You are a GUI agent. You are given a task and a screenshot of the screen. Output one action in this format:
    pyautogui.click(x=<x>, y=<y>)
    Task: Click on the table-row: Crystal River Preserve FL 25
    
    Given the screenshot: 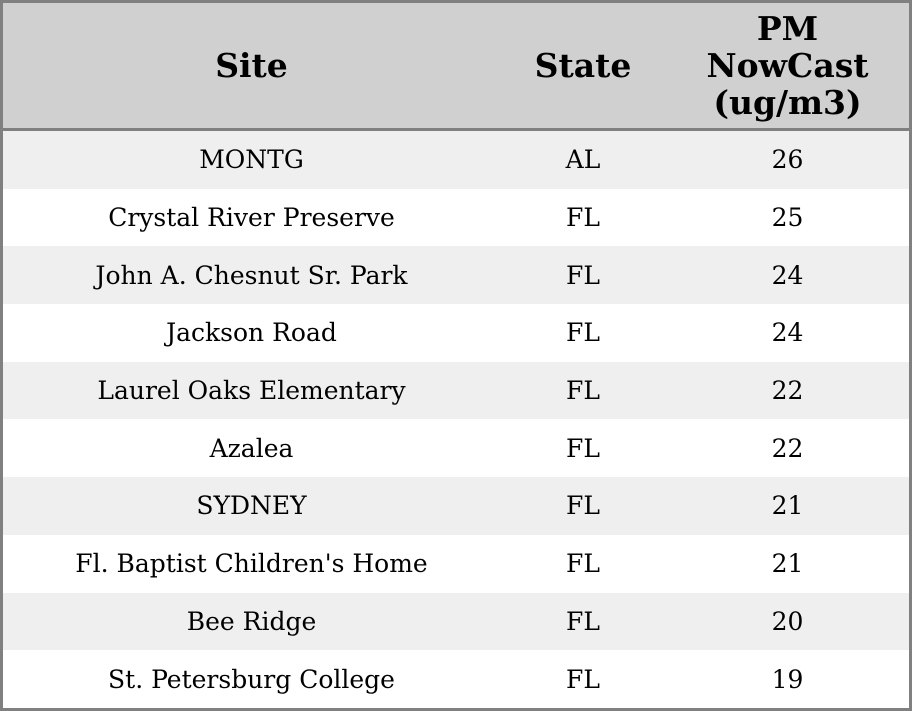 What is the action you would take?
    pyautogui.click(x=456, y=217)
    